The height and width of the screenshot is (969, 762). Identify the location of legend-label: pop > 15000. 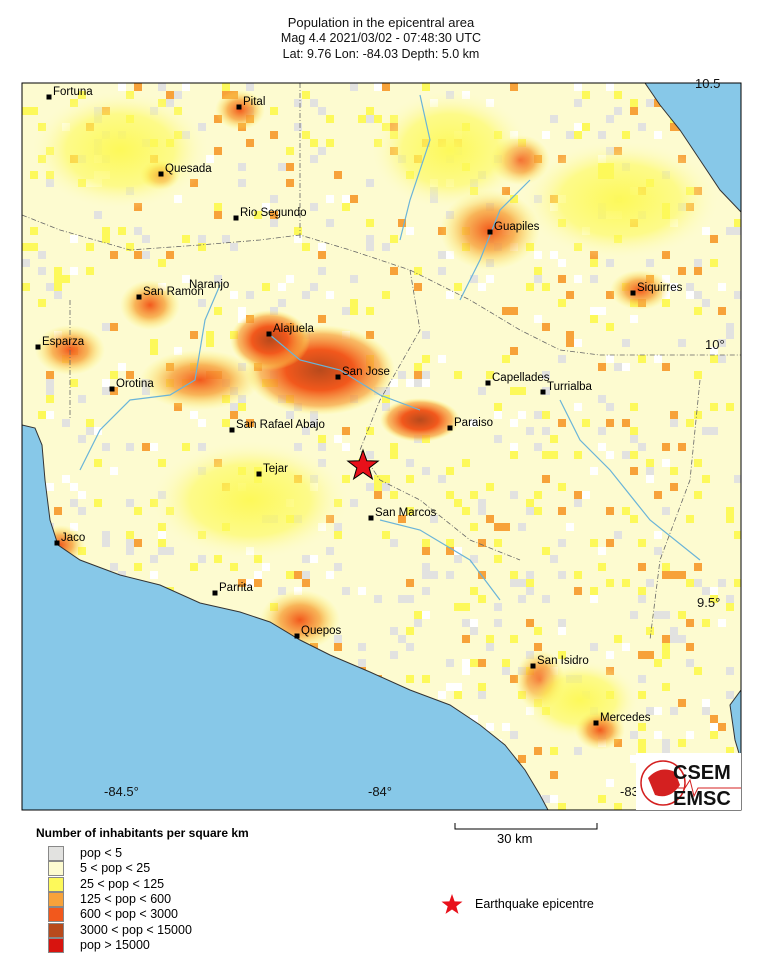
(115, 944).